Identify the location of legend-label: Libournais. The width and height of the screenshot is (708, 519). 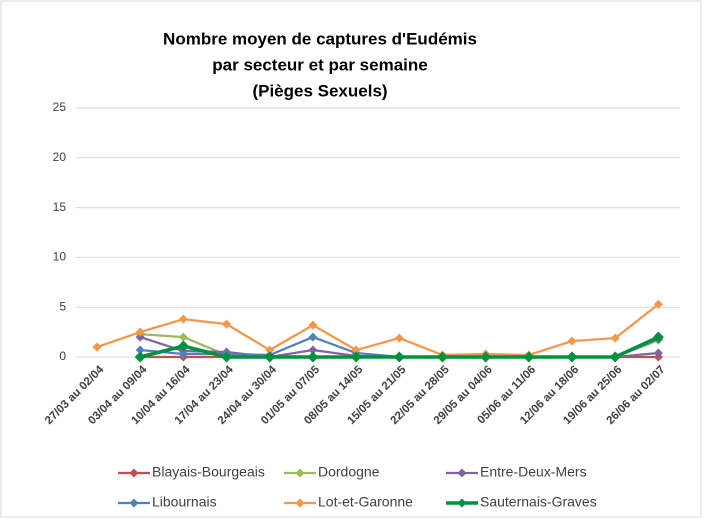
(184, 502).